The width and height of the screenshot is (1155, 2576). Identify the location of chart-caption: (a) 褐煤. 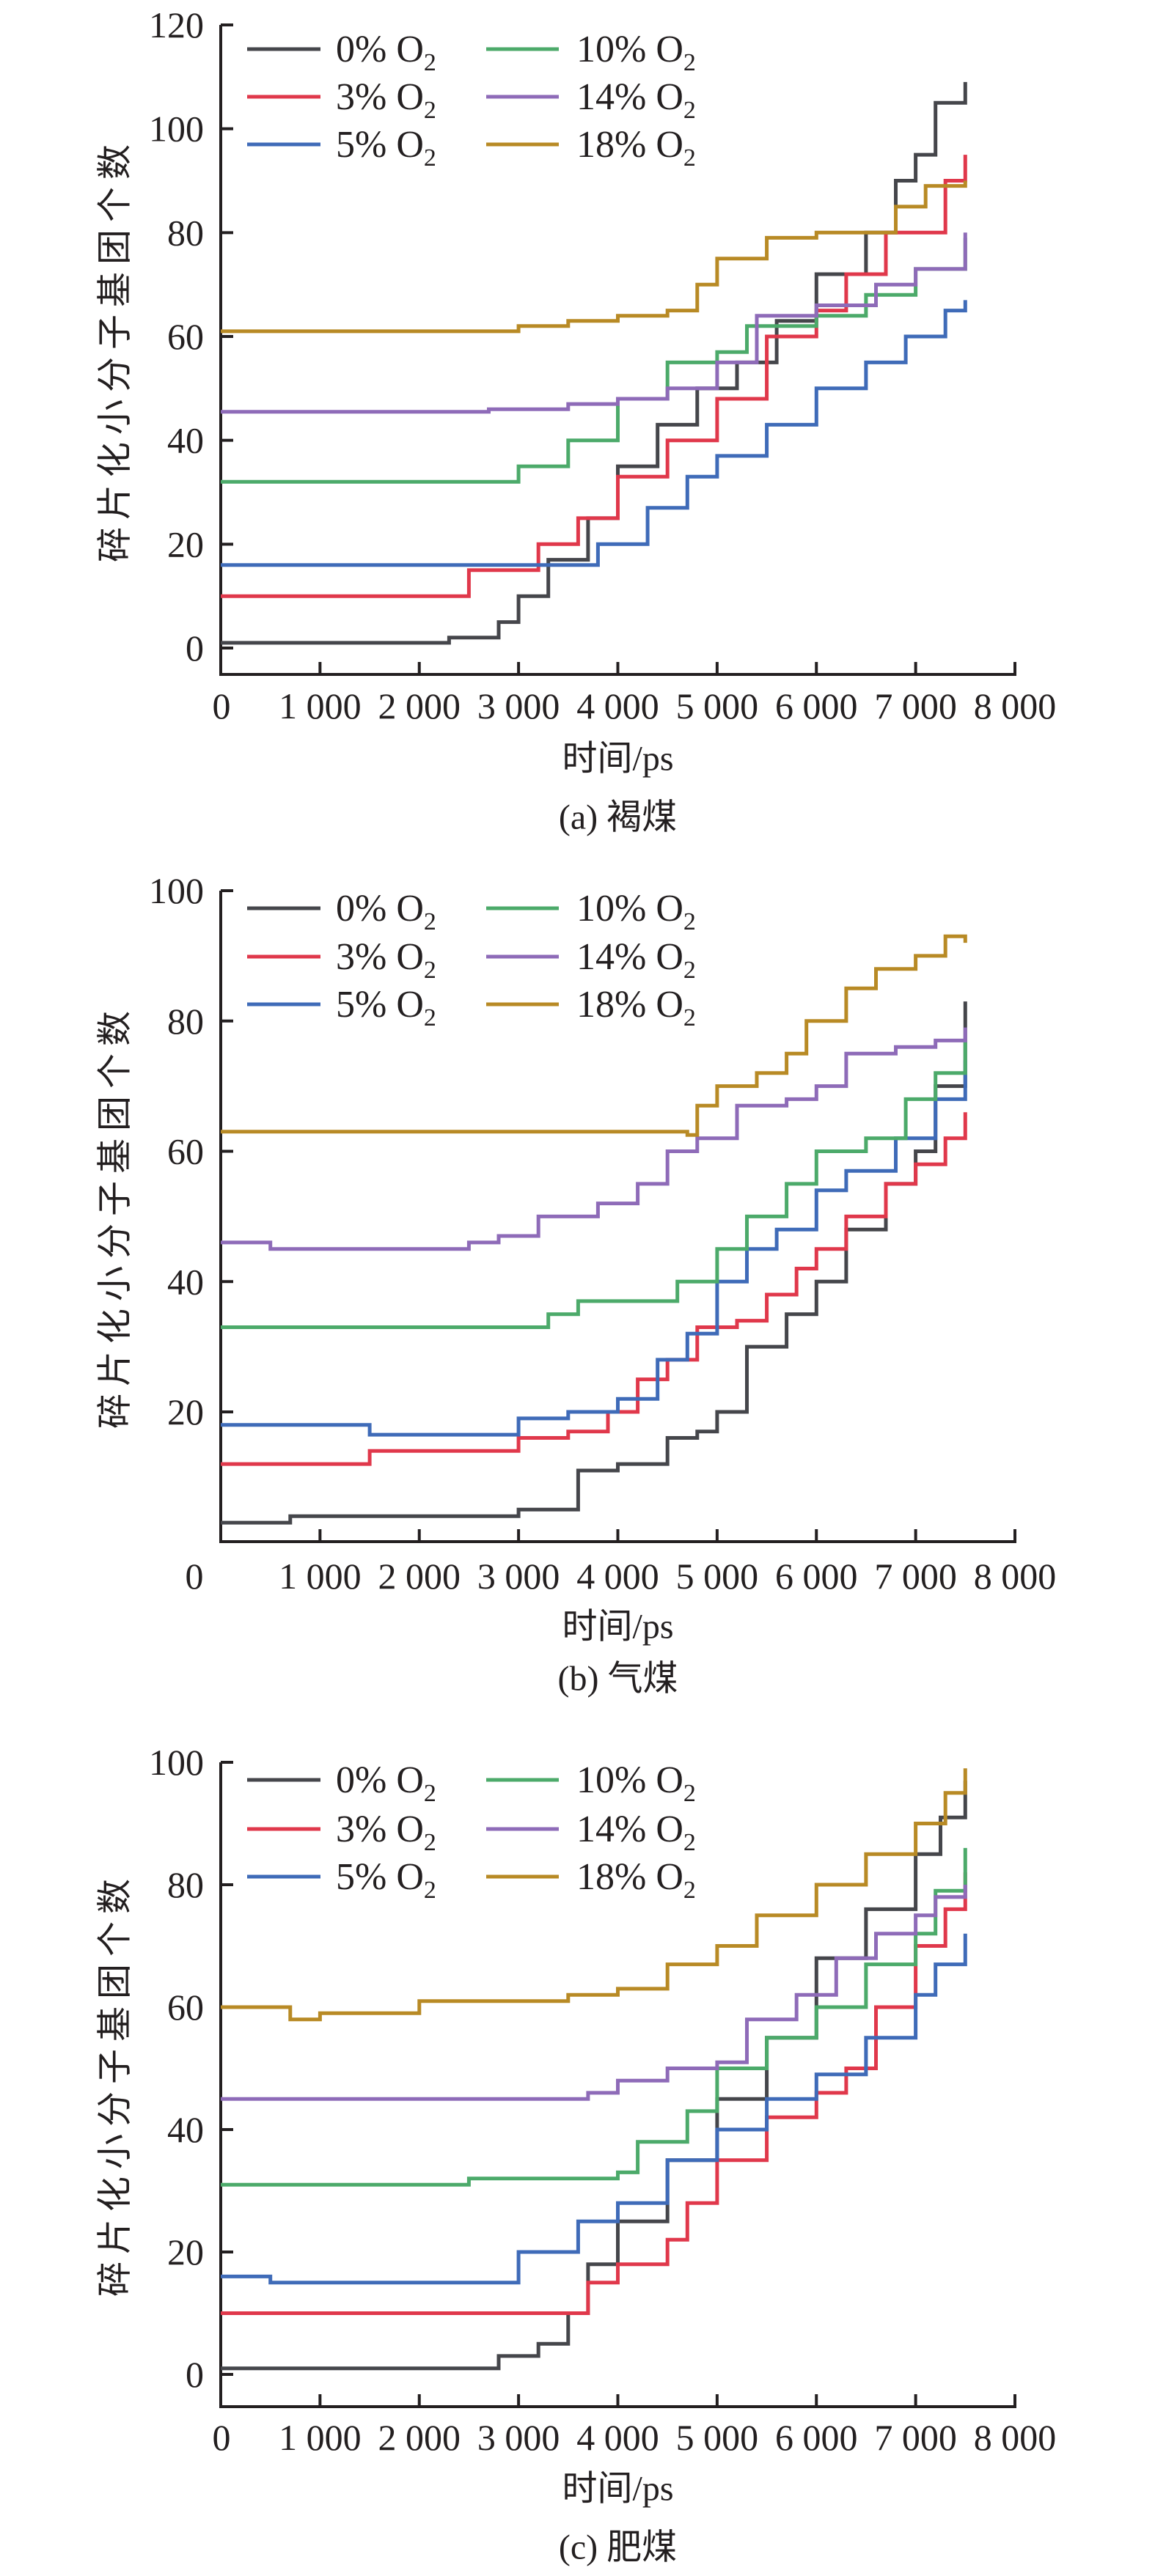
(618, 817).